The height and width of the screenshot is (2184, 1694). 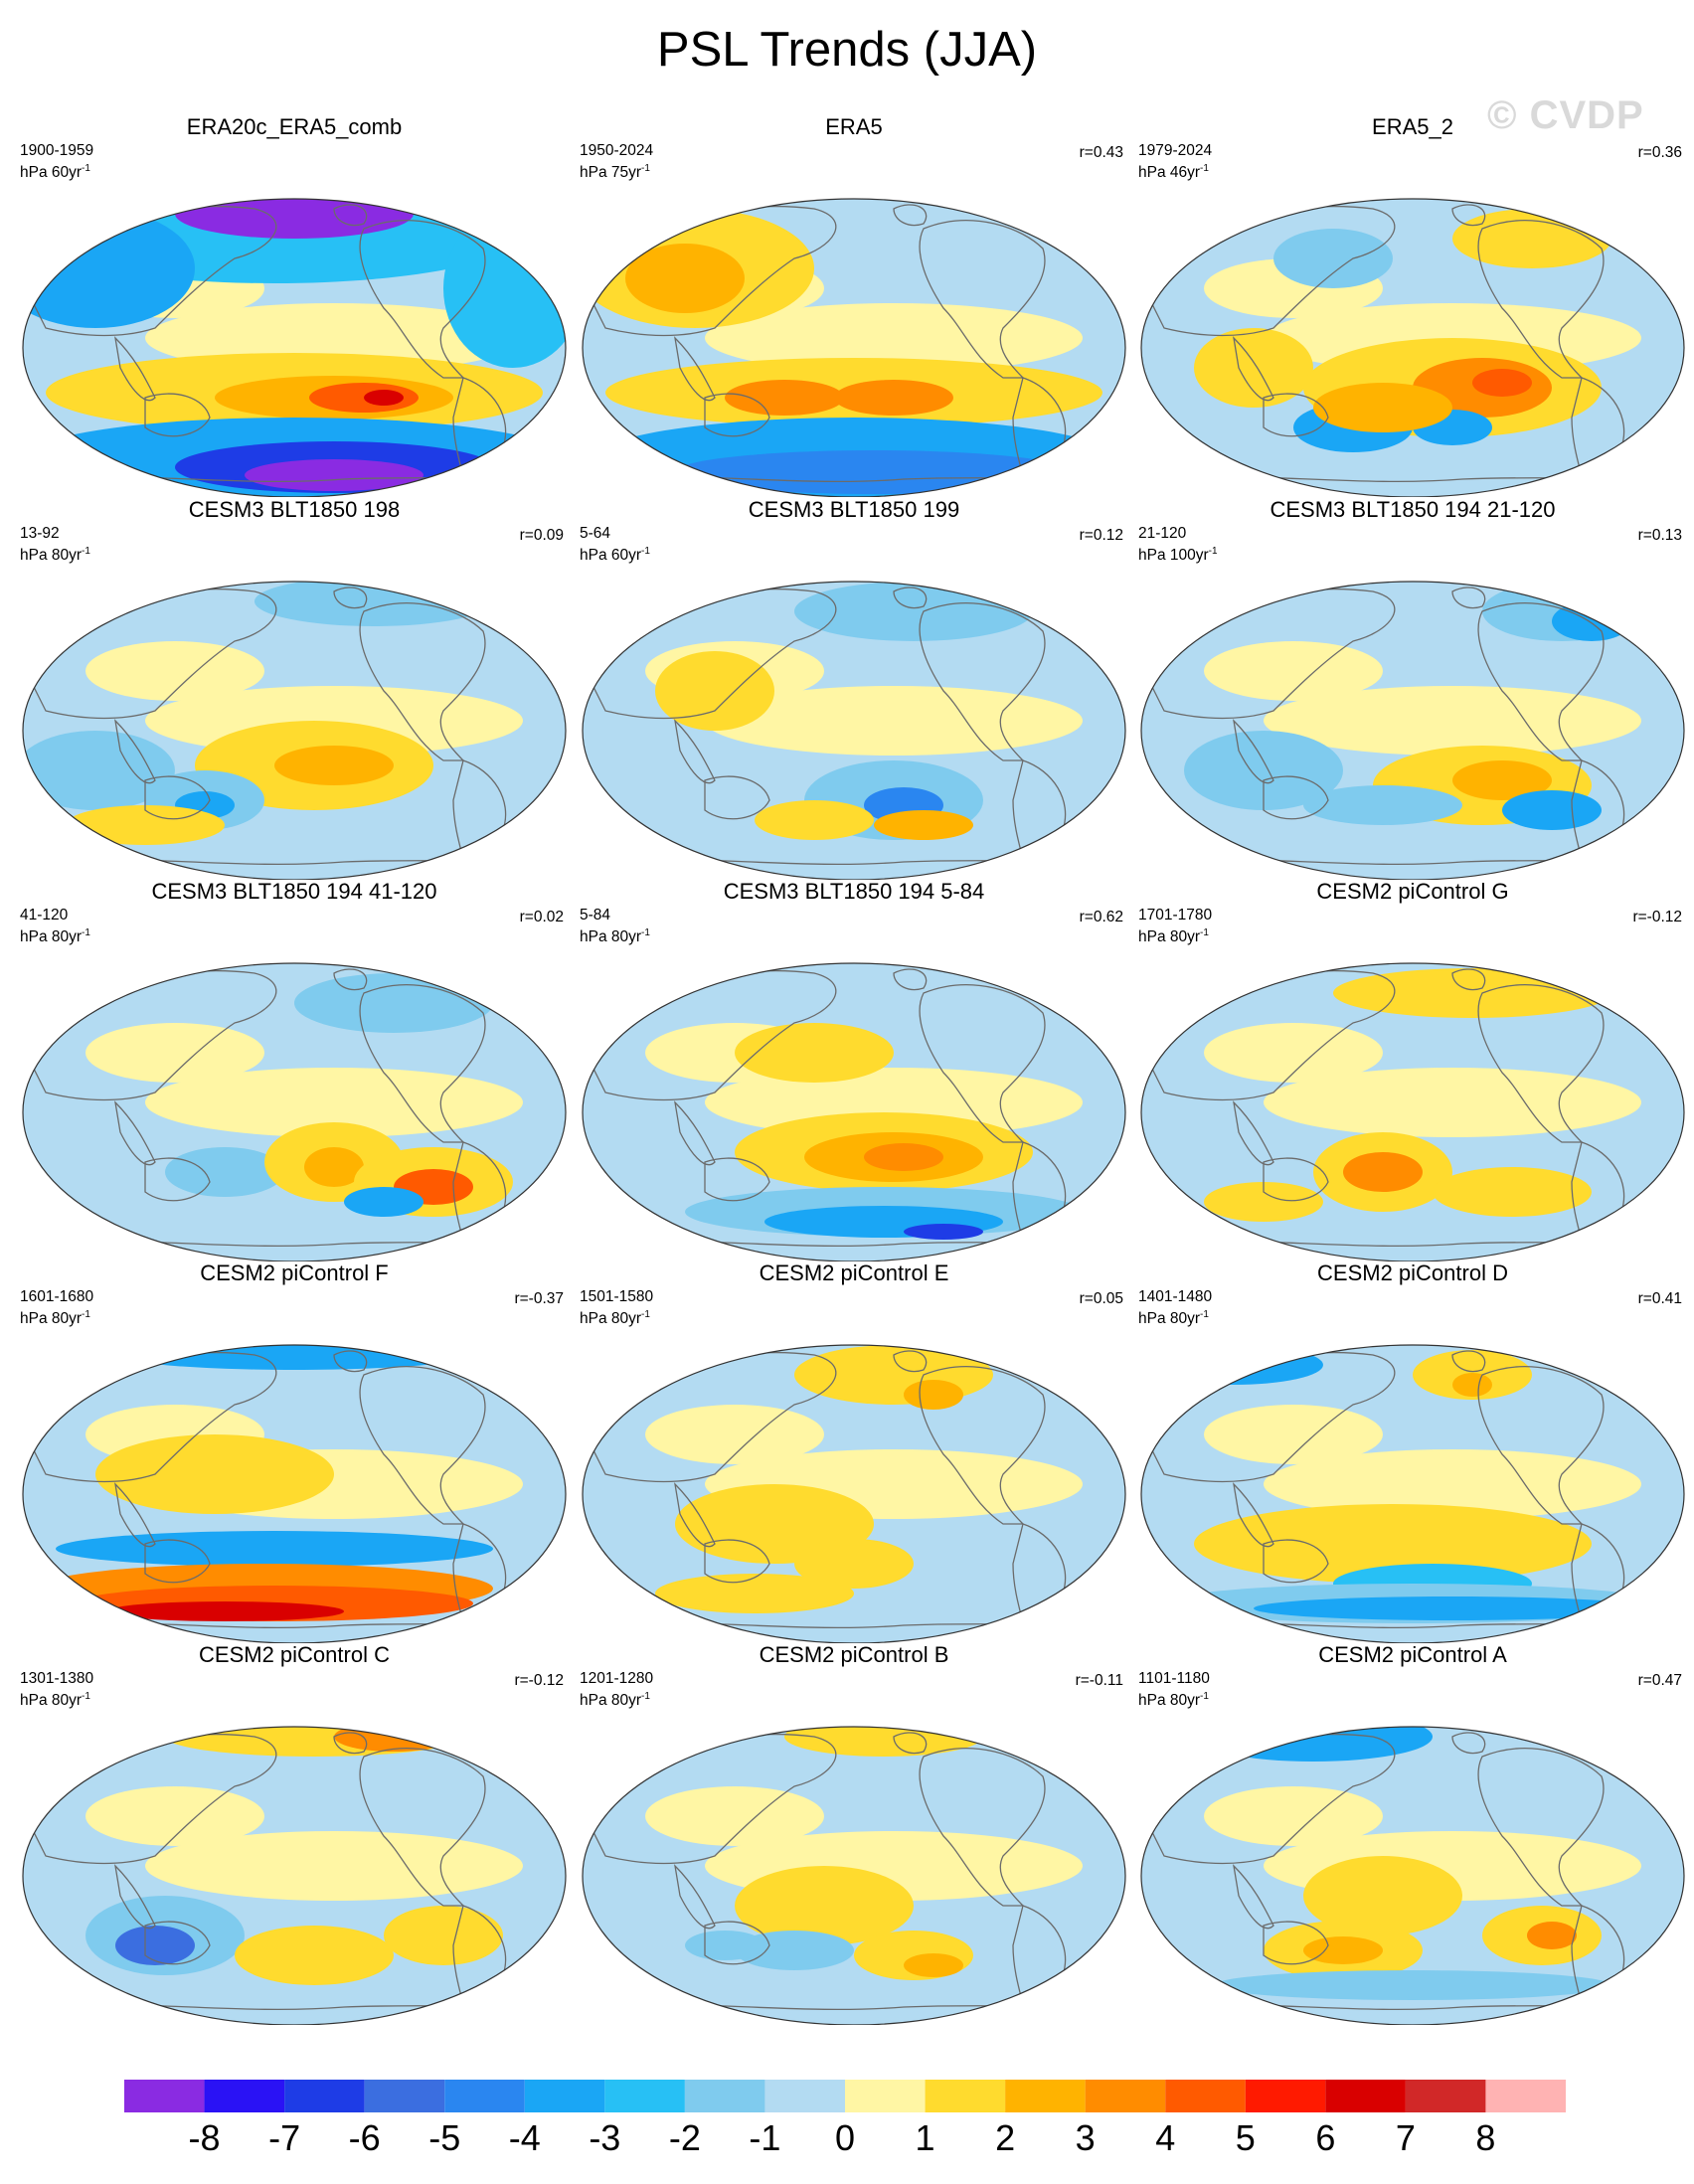 What do you see at coordinates (294, 509) in the screenshot?
I see `panel-title: CESM3 BLT1850 198` at bounding box center [294, 509].